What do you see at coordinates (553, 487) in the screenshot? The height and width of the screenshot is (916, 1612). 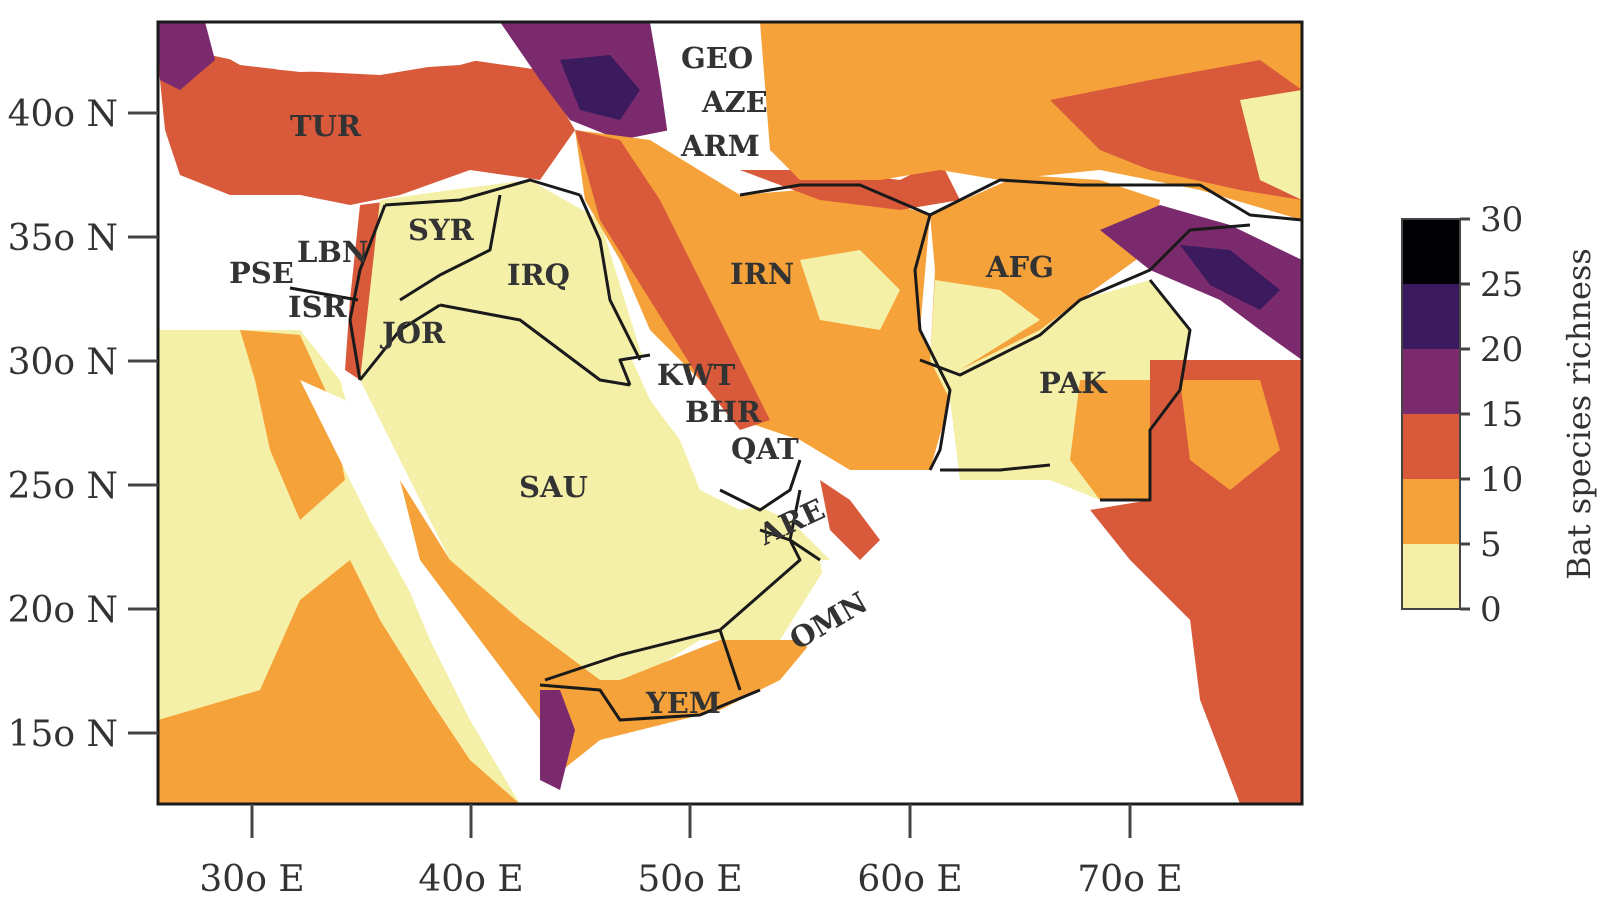 I see `country-label-sau: SAU` at bounding box center [553, 487].